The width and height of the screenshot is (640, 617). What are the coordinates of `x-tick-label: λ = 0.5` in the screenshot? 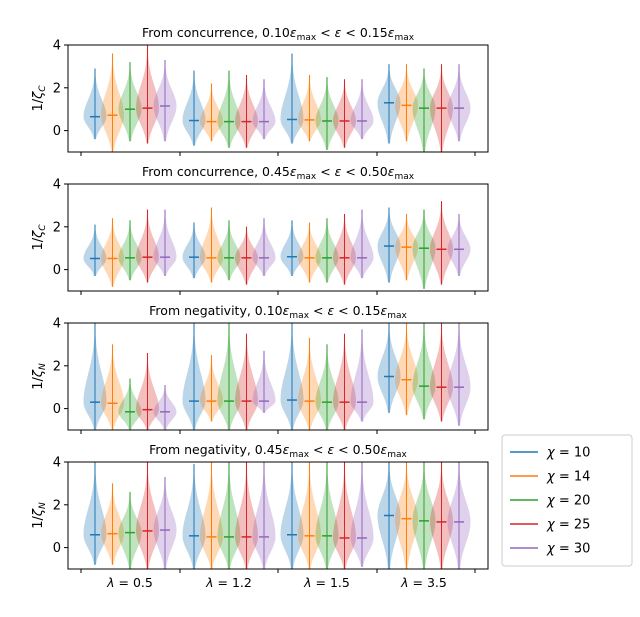 It's located at (129, 582).